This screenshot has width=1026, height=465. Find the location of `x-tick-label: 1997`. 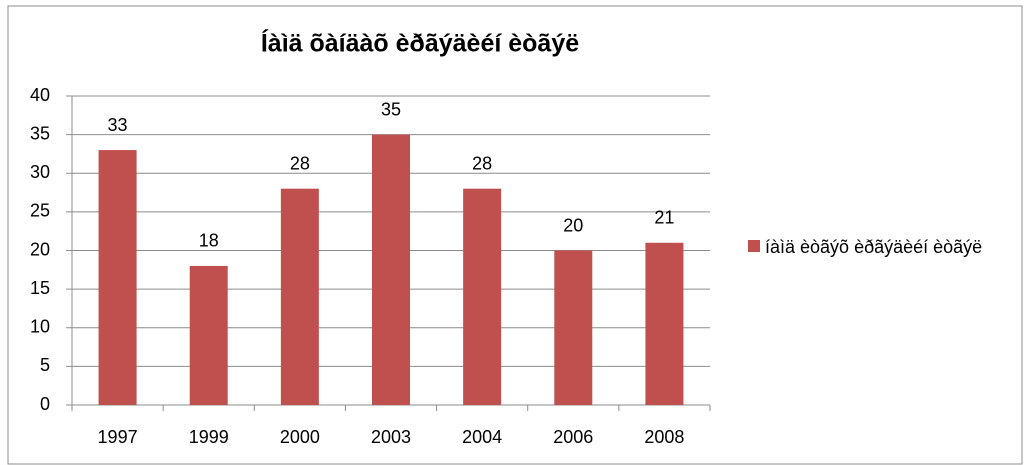

x-tick-label: 1997 is located at coordinates (118, 437).